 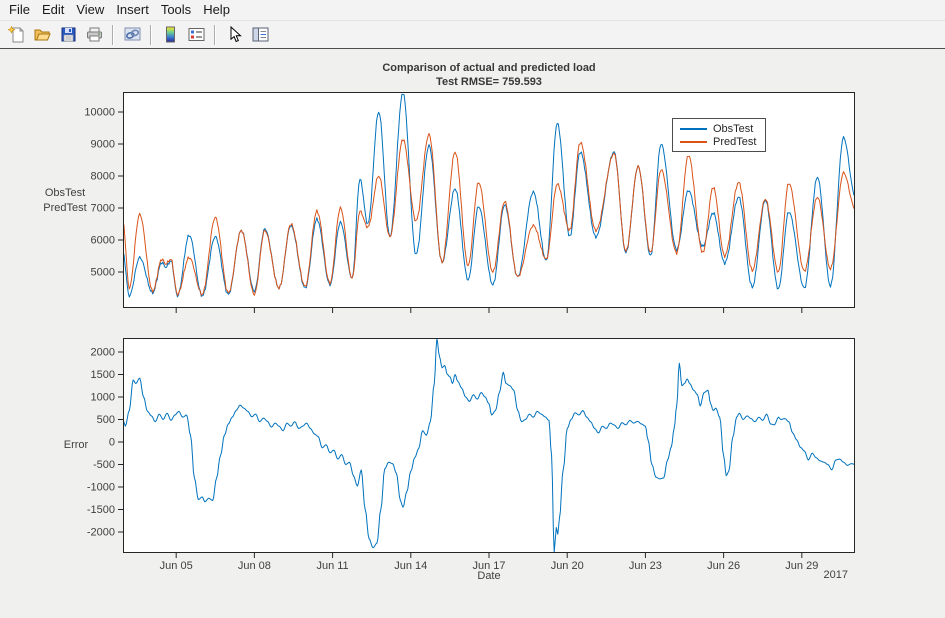 What do you see at coordinates (332, 566) in the screenshot?
I see `svg-text: Jun 11` at bounding box center [332, 566].